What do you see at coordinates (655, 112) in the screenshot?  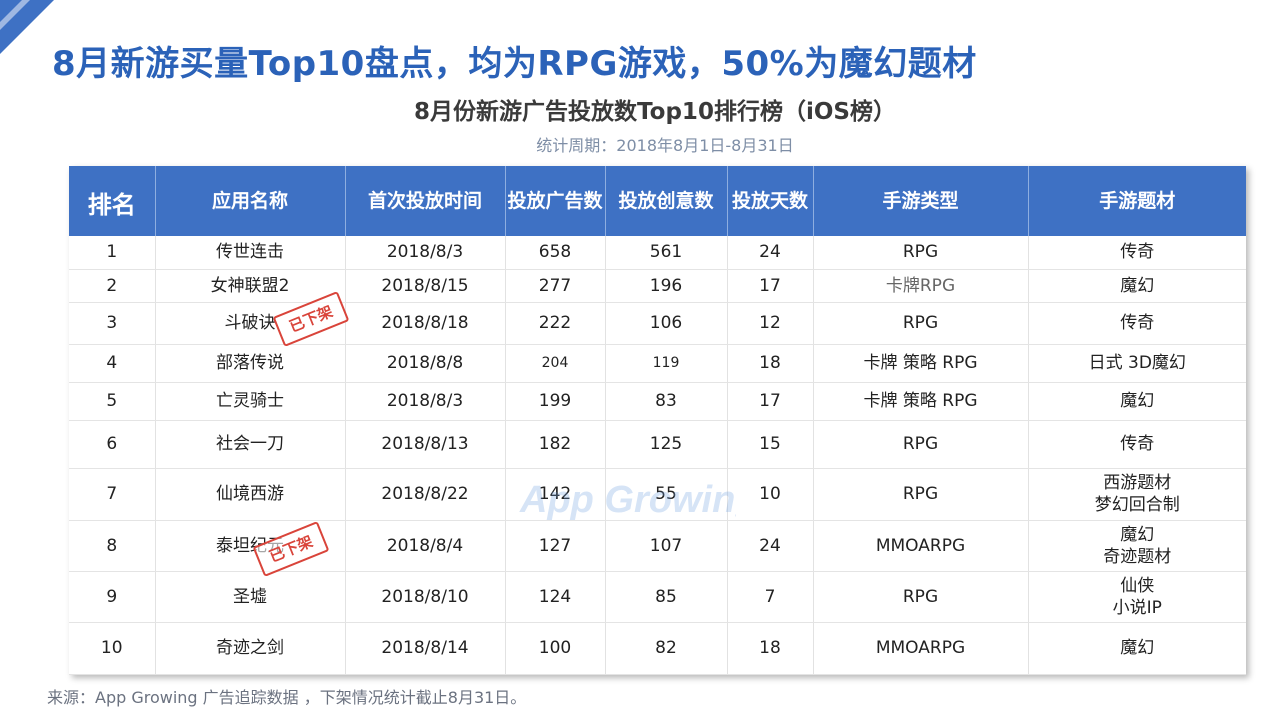 I see `table-title: 8月份新游广告投放数Top10排行榜（iOS榜）` at bounding box center [655, 112].